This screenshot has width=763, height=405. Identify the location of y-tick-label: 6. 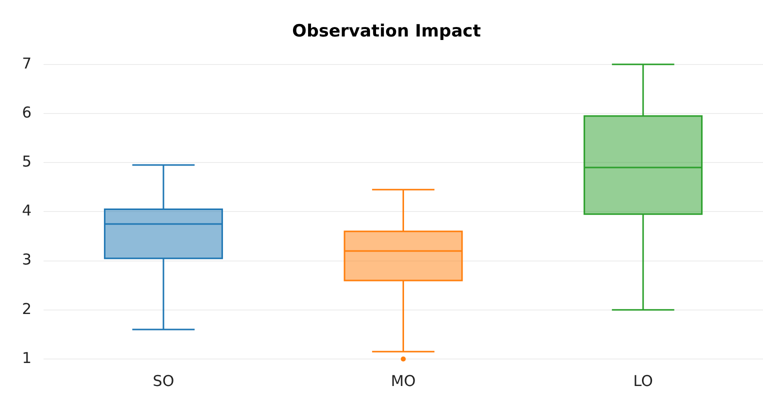
(27, 112).